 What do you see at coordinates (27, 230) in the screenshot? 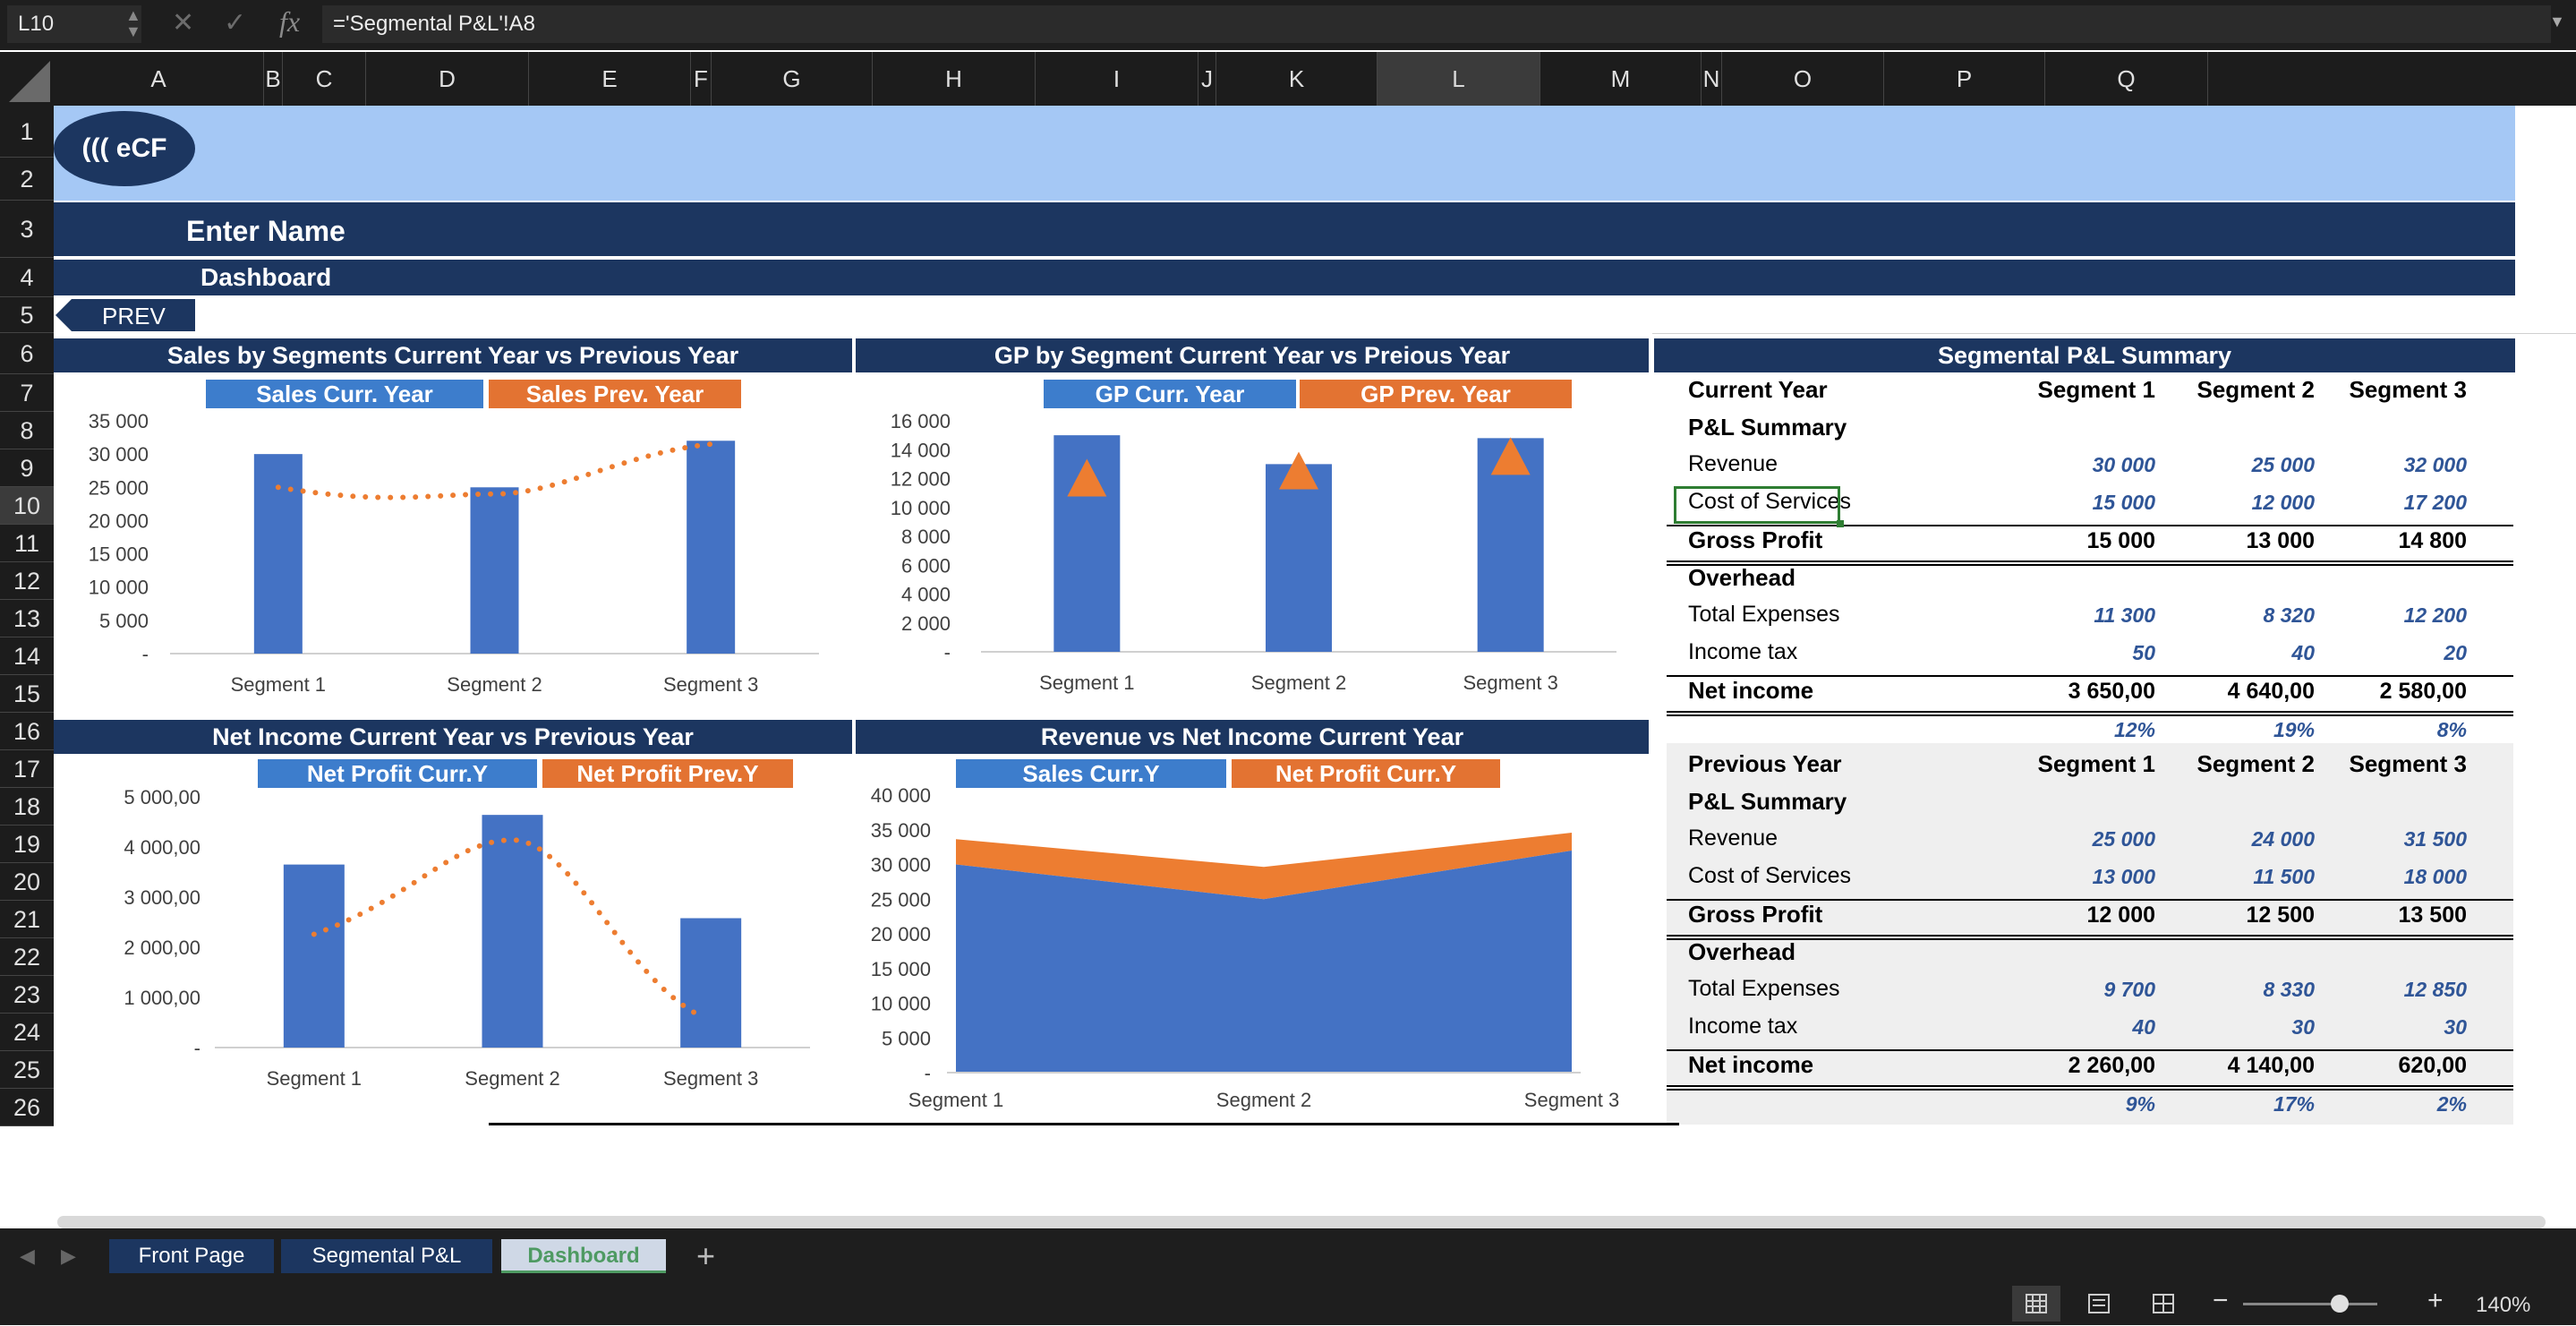
I see `row-header-3: 3` at bounding box center [27, 230].